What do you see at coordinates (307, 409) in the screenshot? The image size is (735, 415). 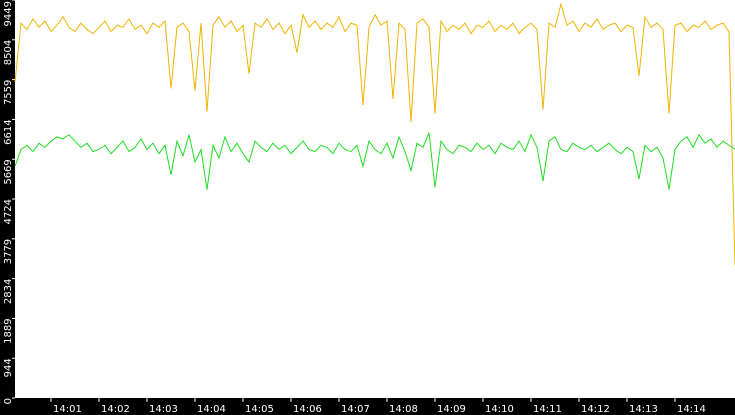 I see `x-tick-label: 14:06` at bounding box center [307, 409].